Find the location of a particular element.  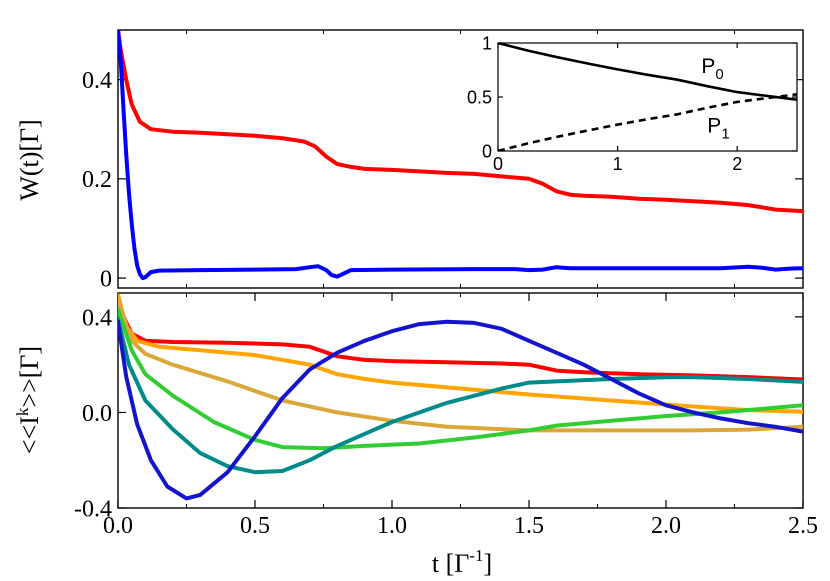

top-ytick-label-2: 0.4 is located at coordinates (97, 81).